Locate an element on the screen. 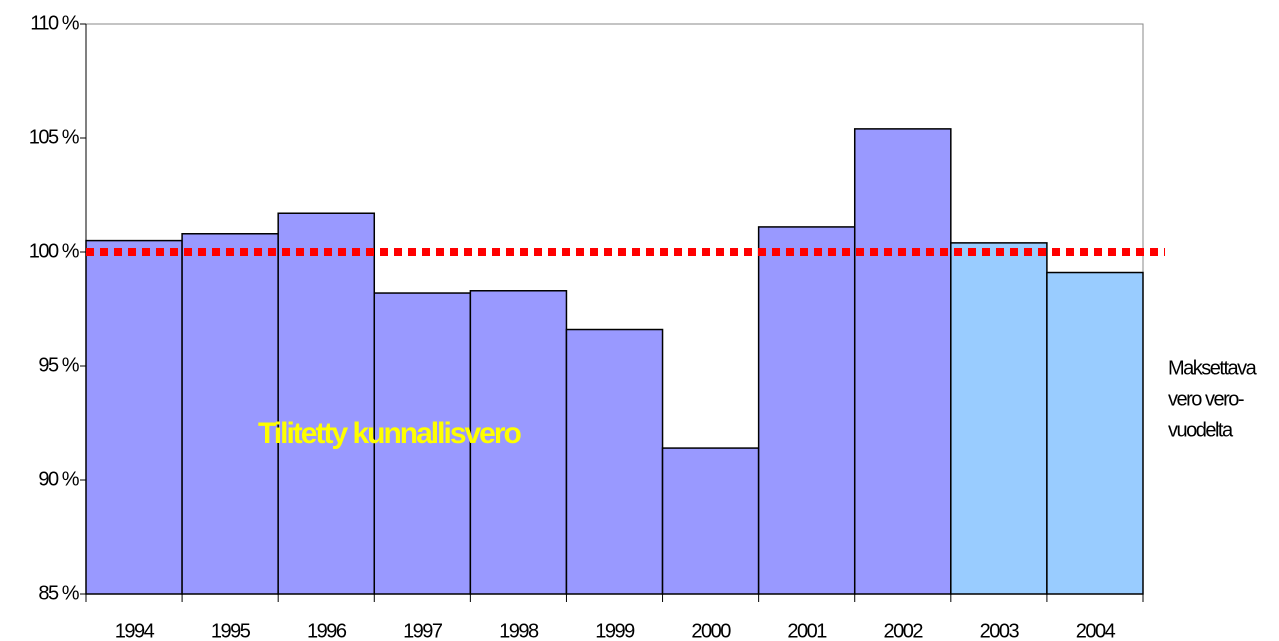 The height and width of the screenshot is (641, 1279). y-tick-label: 85 % is located at coordinates (58, 593).